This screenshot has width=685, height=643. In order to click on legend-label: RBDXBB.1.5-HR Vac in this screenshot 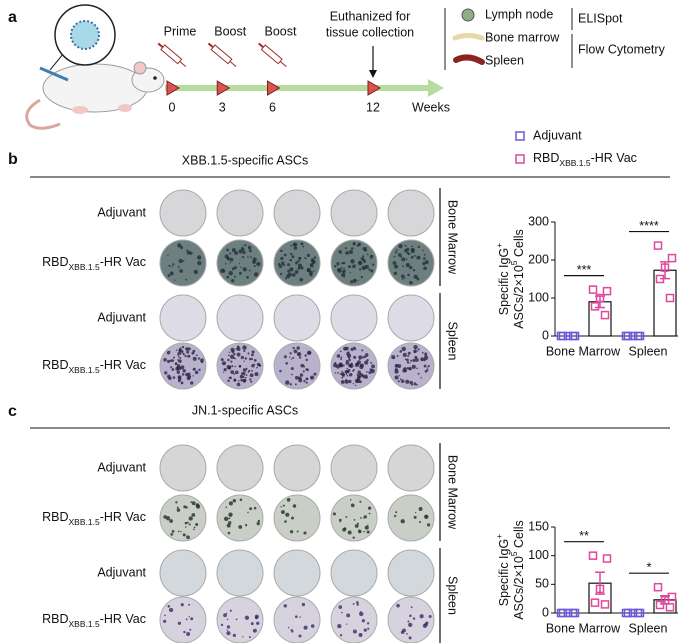, I will do `click(585, 159)`.